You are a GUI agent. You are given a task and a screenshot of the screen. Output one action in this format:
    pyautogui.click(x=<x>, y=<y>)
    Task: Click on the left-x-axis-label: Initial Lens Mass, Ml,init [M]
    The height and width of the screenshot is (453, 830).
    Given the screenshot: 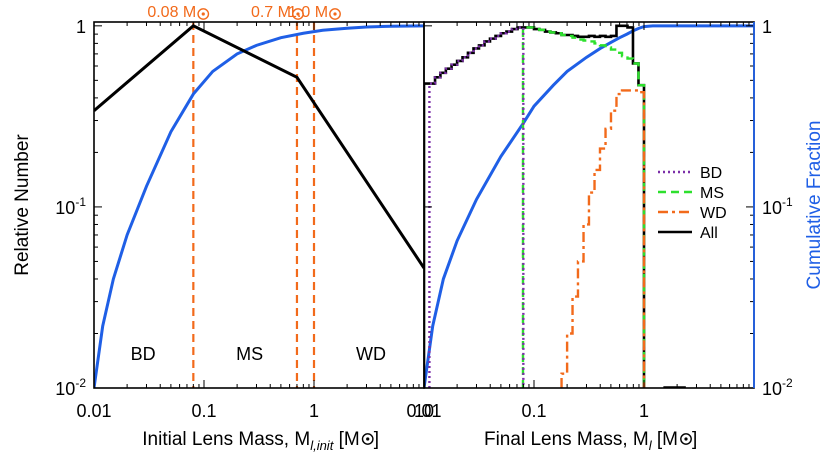 What is the action you would take?
    pyautogui.click(x=260, y=441)
    